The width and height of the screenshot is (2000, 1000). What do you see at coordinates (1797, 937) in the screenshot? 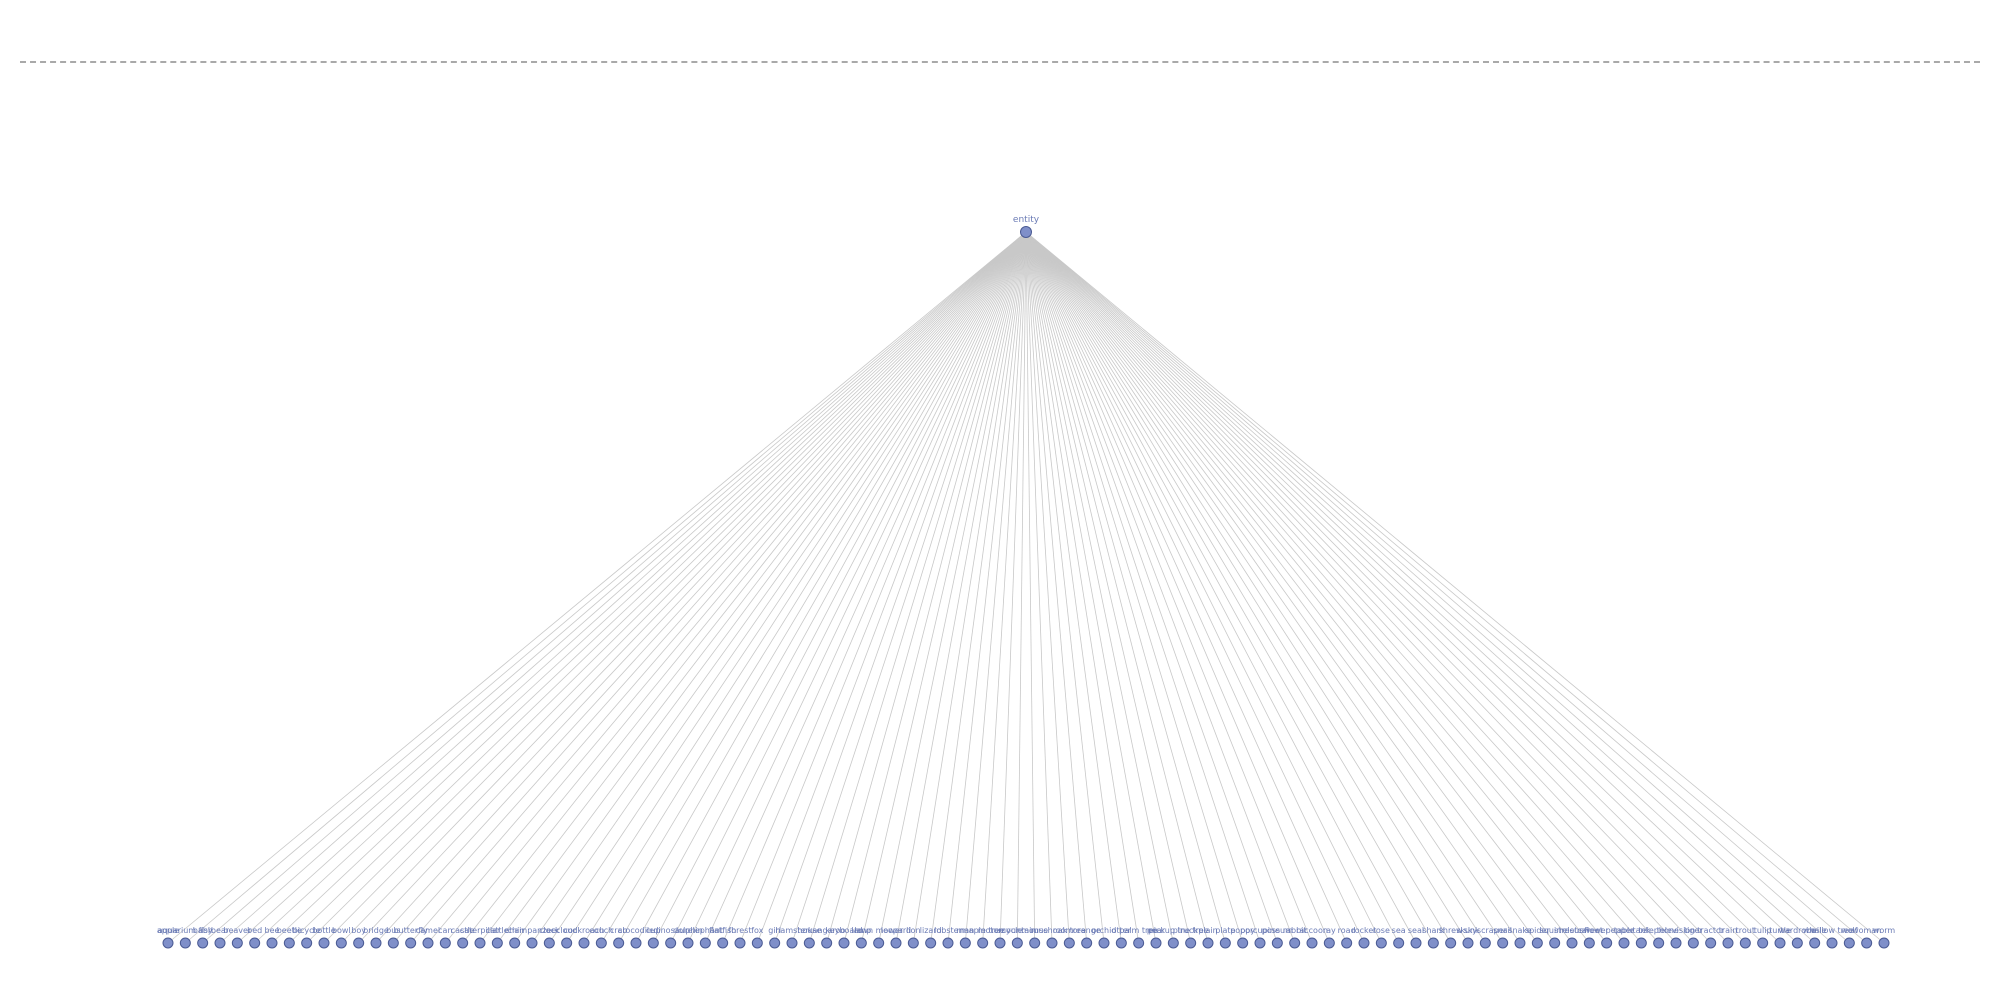
I see `leaf-node: wardrobe` at bounding box center [1797, 937].